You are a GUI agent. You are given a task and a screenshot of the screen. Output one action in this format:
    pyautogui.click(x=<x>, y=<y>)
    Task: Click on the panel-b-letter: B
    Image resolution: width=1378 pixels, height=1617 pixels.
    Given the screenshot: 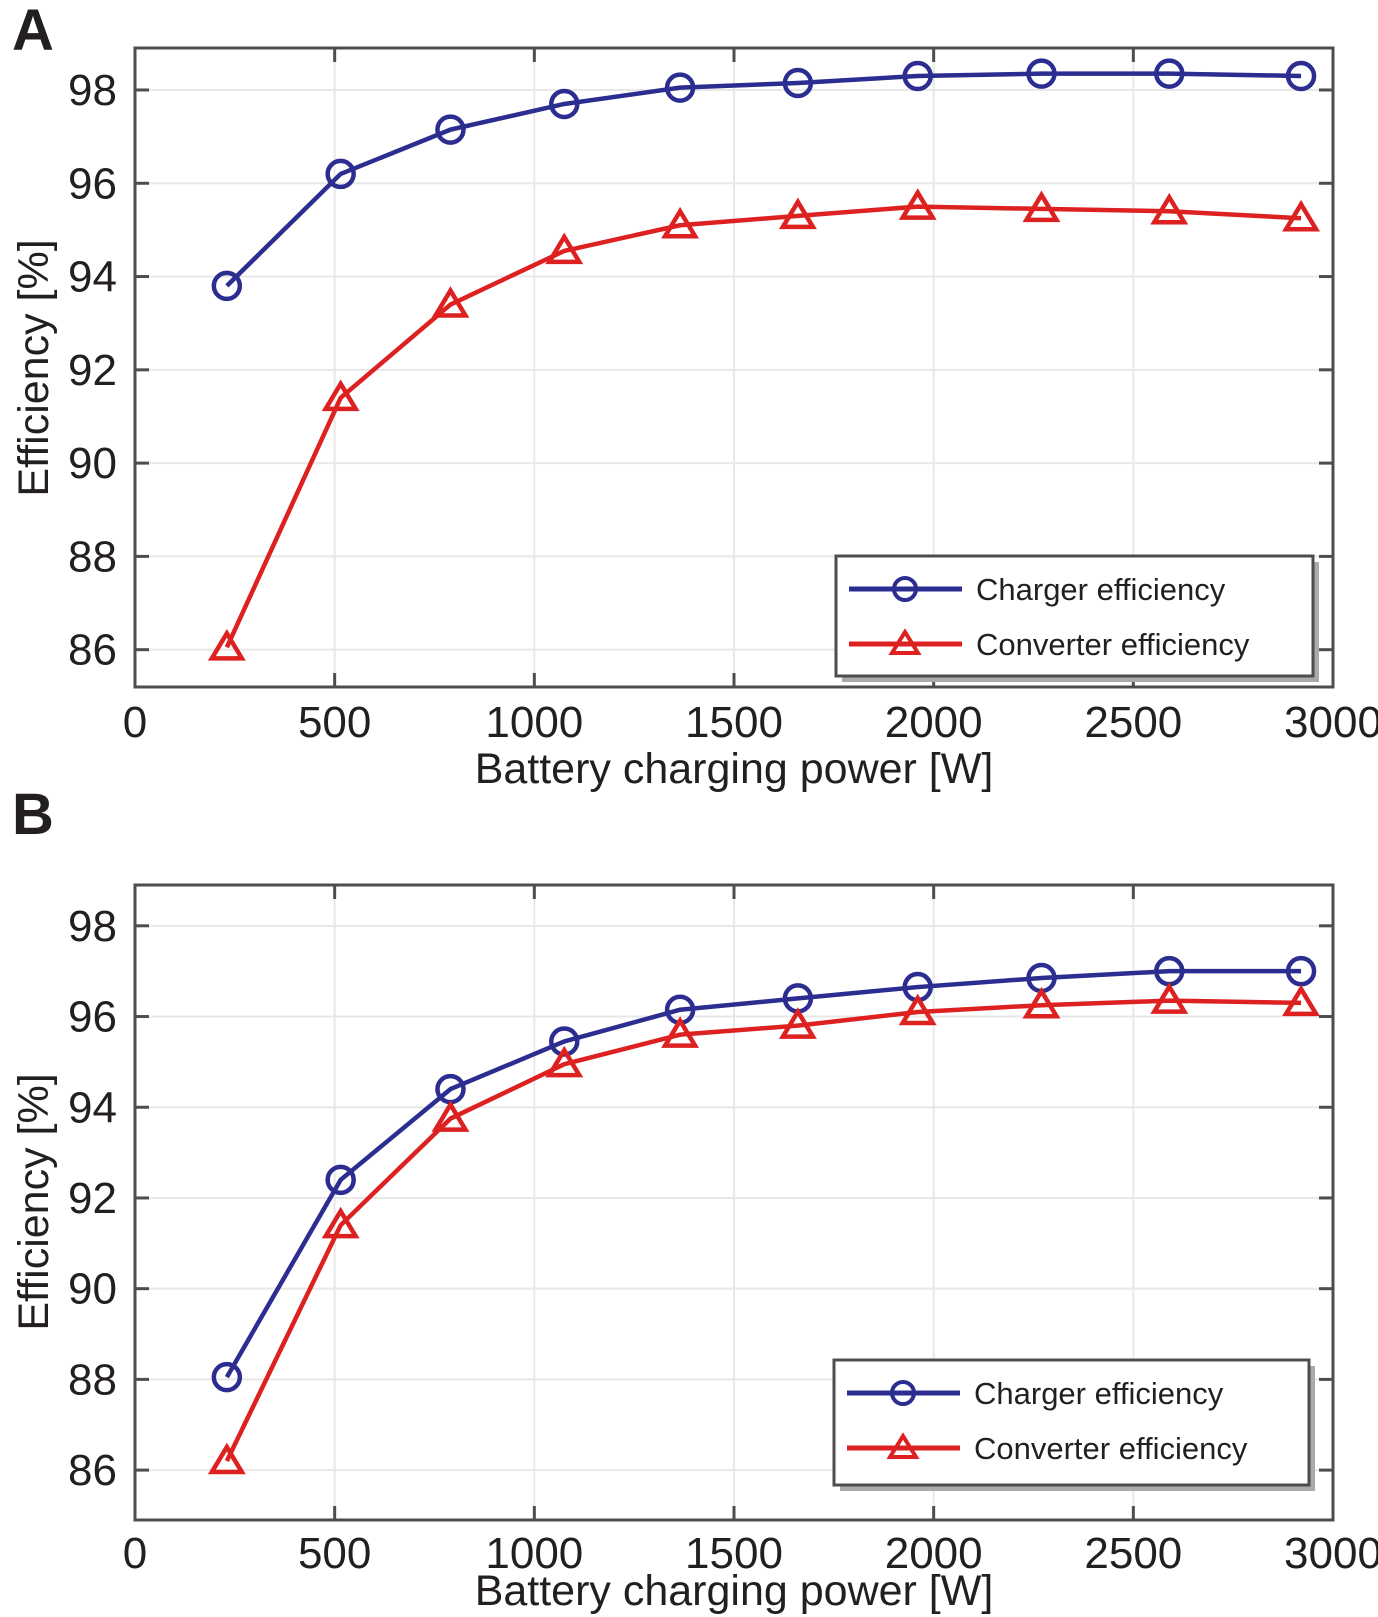 What is the action you would take?
    pyautogui.click(x=33, y=814)
    